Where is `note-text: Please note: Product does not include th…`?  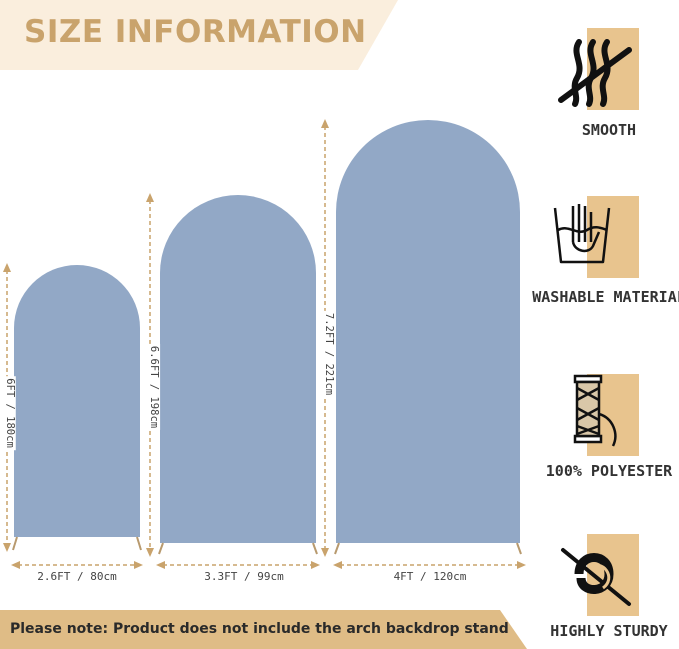 note-text: Please note: Product does not include th… is located at coordinates (259, 629).